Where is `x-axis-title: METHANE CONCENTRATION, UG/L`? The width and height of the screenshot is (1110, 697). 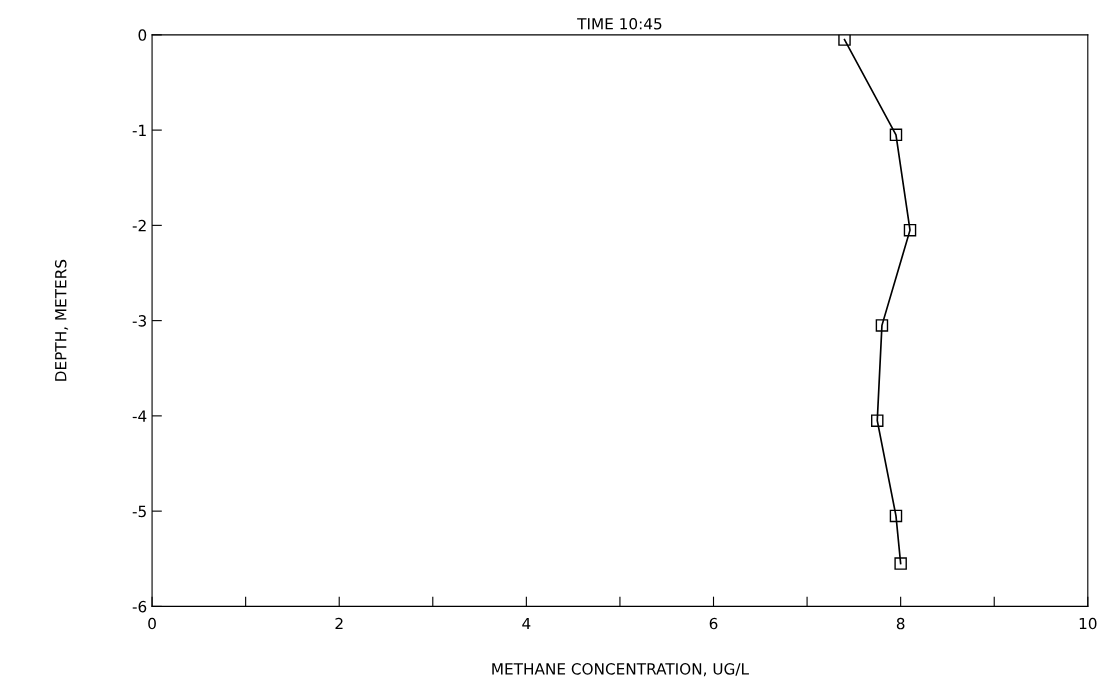 x-axis-title: METHANE CONCENTRATION, UG/L is located at coordinates (620, 670).